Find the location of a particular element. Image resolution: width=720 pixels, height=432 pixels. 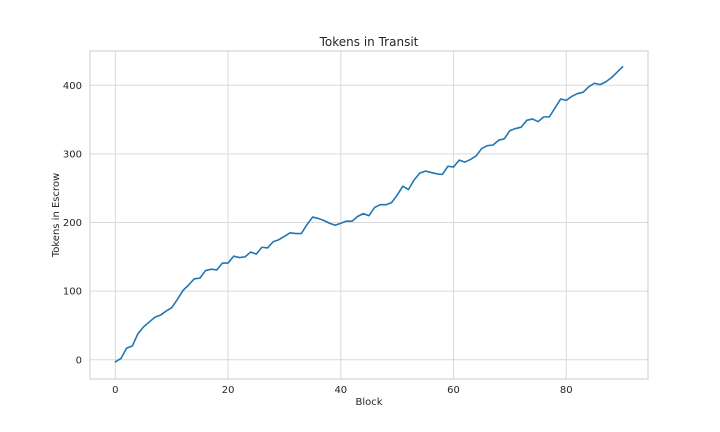

x-tick-label: 0 is located at coordinates (115, 390).